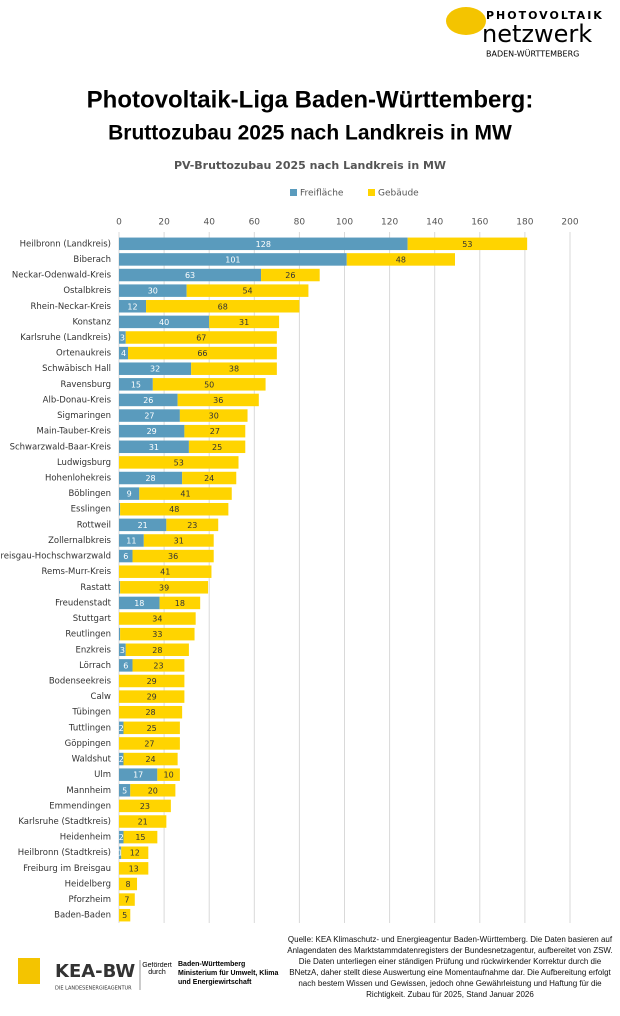 This screenshot has height=1016, width=620. I want to click on value-label: 10, so click(169, 775).